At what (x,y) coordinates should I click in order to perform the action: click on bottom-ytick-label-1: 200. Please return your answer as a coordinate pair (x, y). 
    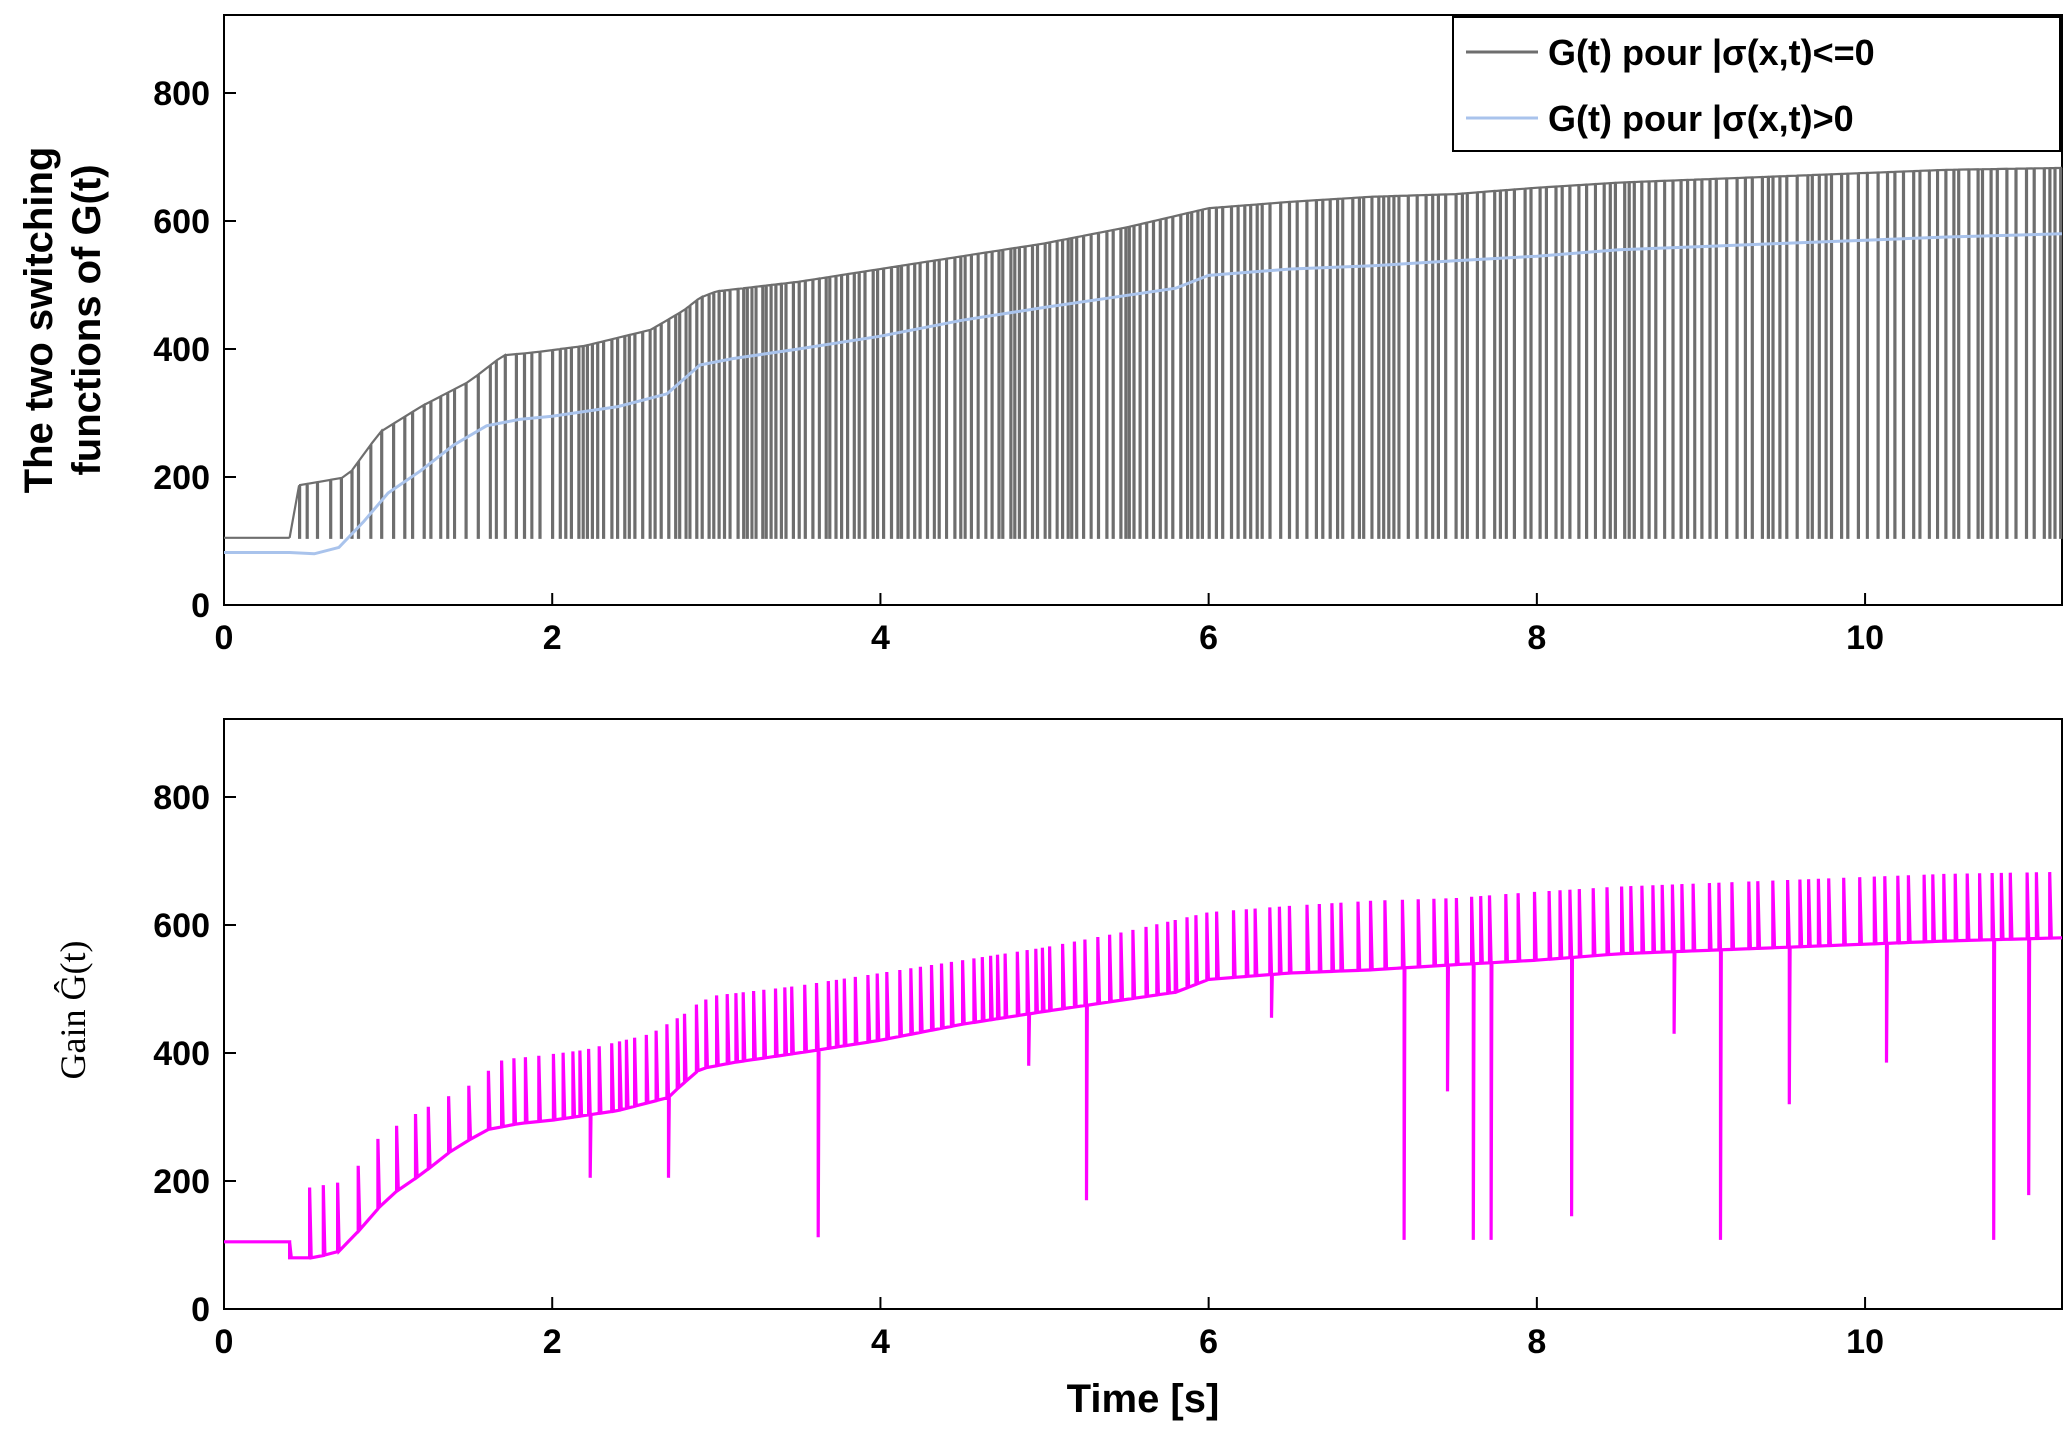
    Looking at the image, I should click on (181, 1182).